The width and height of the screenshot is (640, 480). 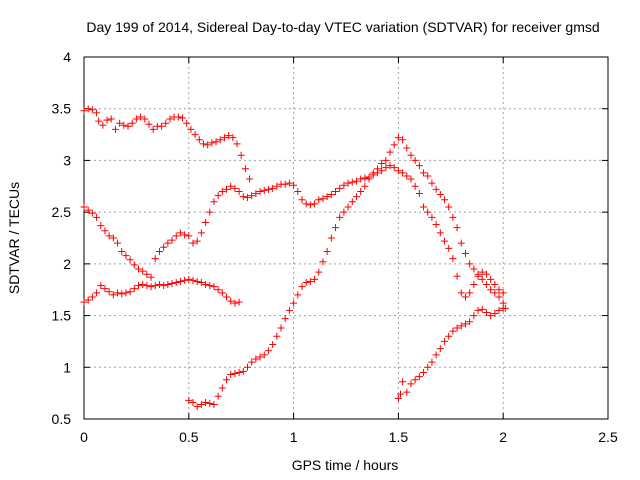 What do you see at coordinates (67, 367) in the screenshot?
I see `y-tick-label: 1` at bounding box center [67, 367].